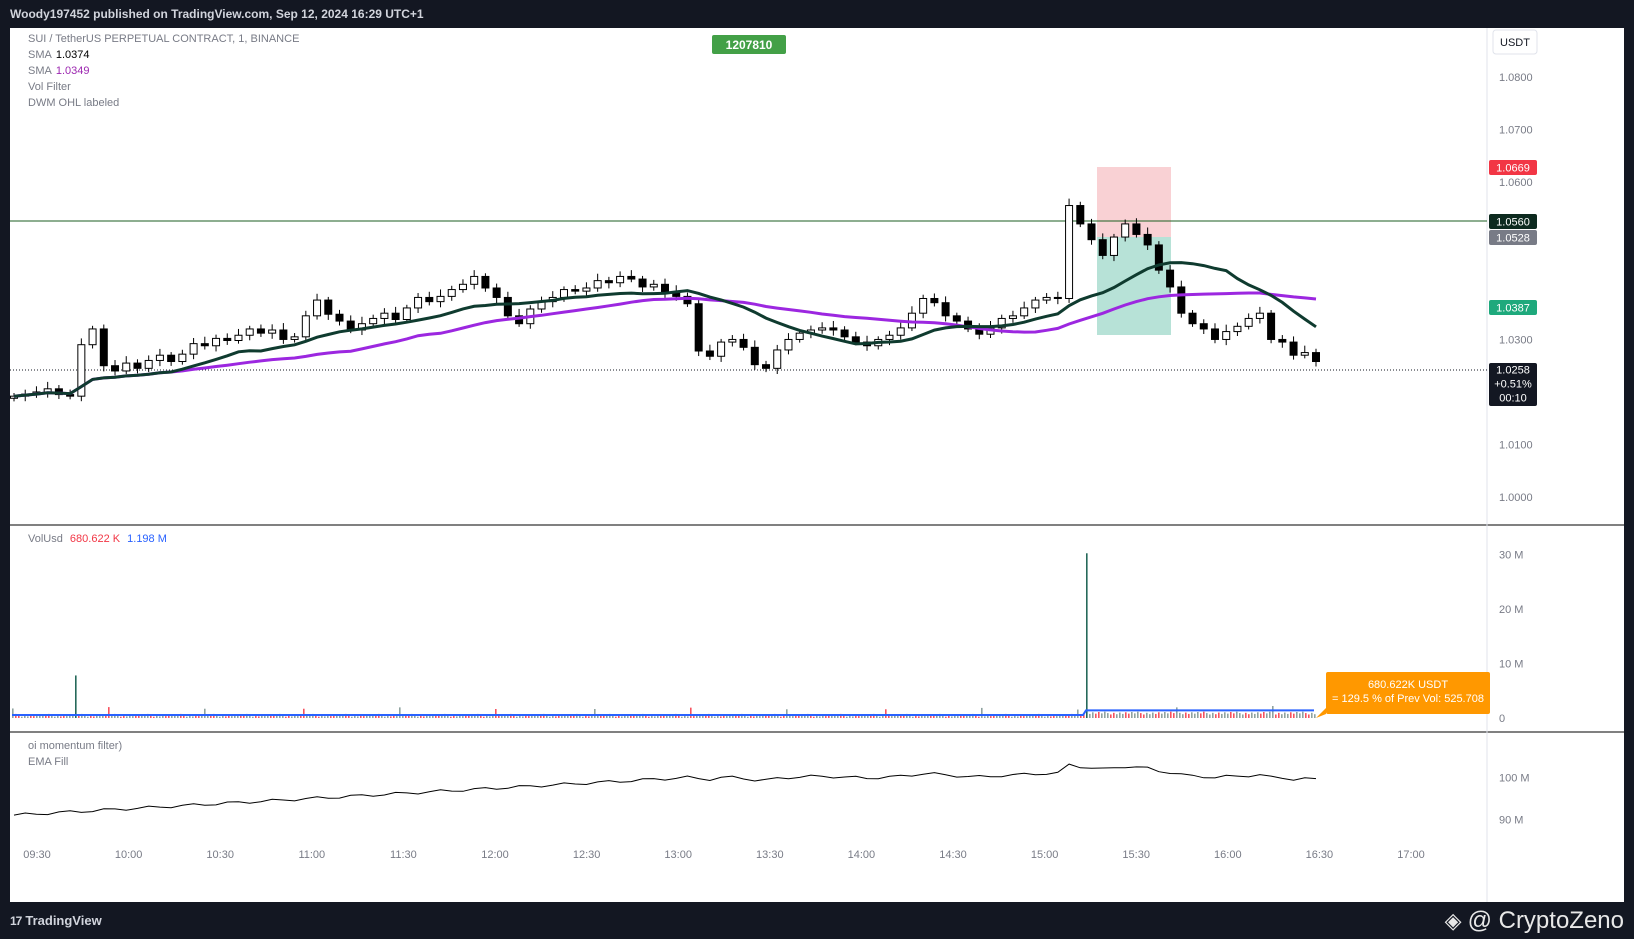  I want to click on last-price-label: 1.0258 +0.51% 00:10, so click(1513, 384).